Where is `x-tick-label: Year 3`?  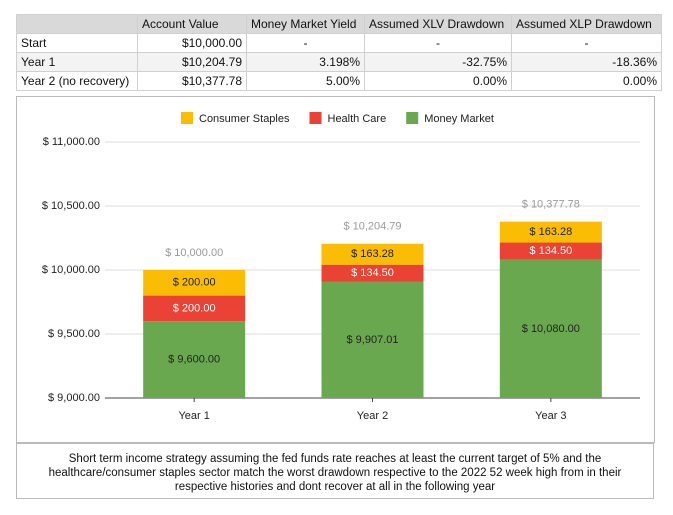 x-tick-label: Year 3 is located at coordinates (550, 416).